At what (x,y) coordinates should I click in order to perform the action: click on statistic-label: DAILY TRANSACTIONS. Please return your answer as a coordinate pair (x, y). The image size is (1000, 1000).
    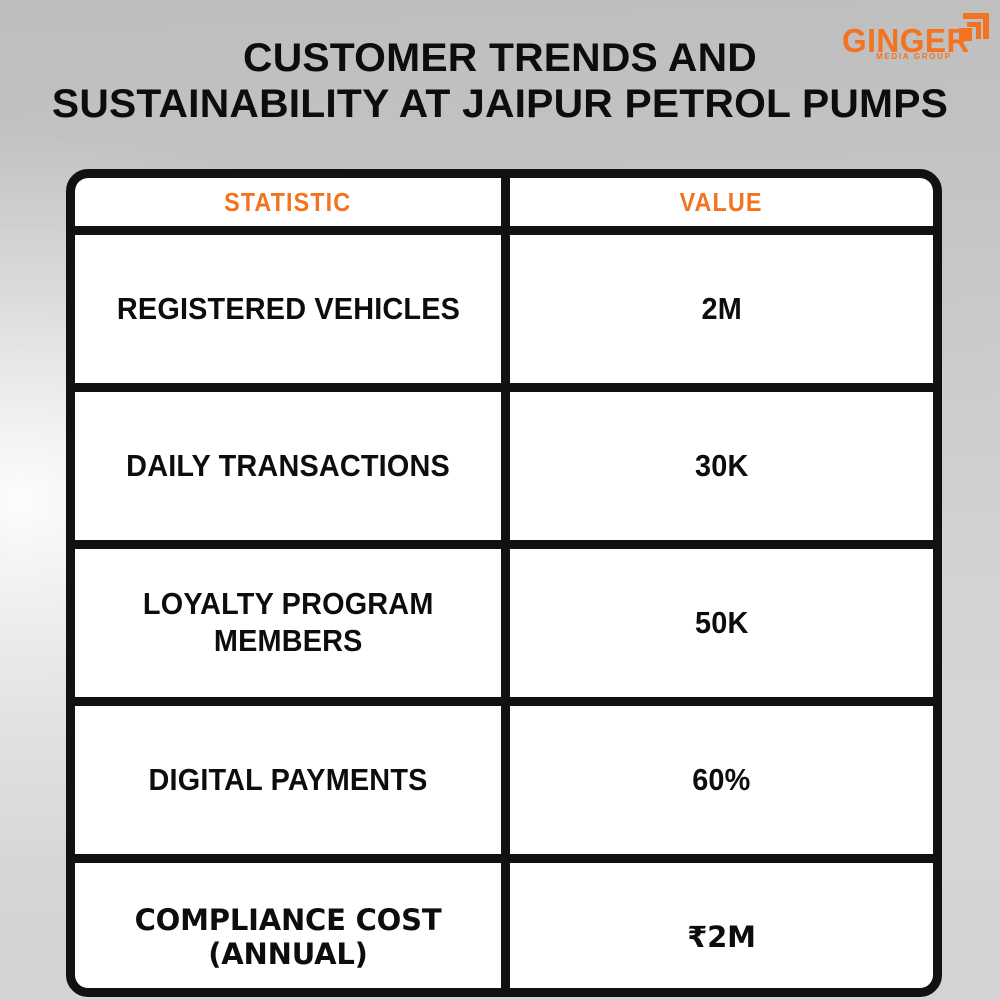
    Looking at the image, I should click on (288, 465).